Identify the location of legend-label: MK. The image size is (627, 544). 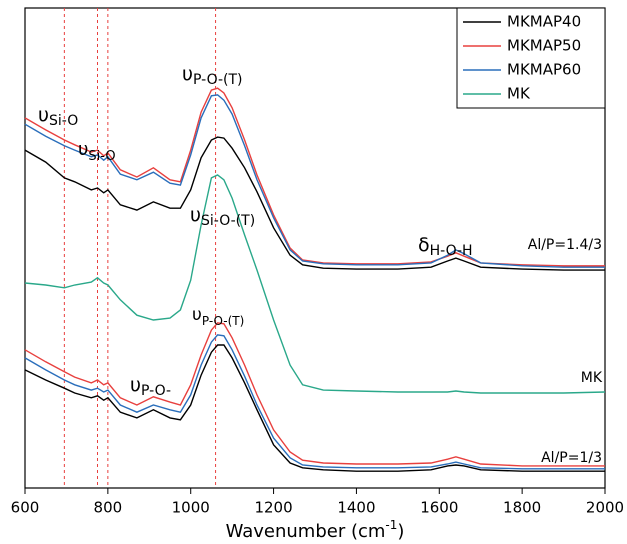
(519, 94).